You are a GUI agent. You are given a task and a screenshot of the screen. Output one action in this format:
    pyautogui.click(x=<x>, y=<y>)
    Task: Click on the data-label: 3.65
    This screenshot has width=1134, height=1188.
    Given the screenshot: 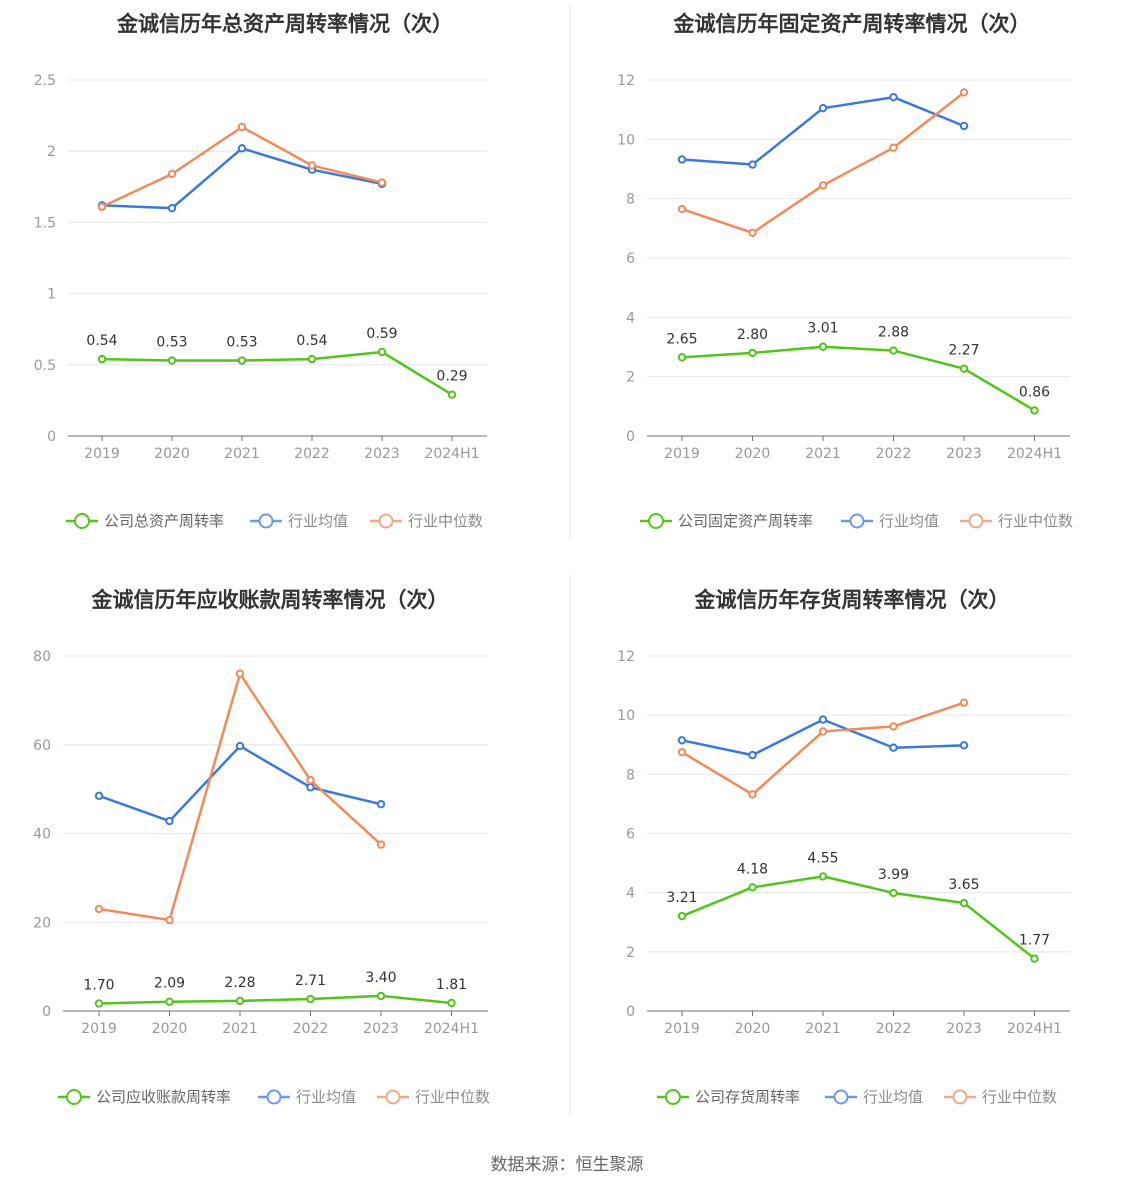 What is the action you would take?
    pyautogui.click(x=963, y=885)
    